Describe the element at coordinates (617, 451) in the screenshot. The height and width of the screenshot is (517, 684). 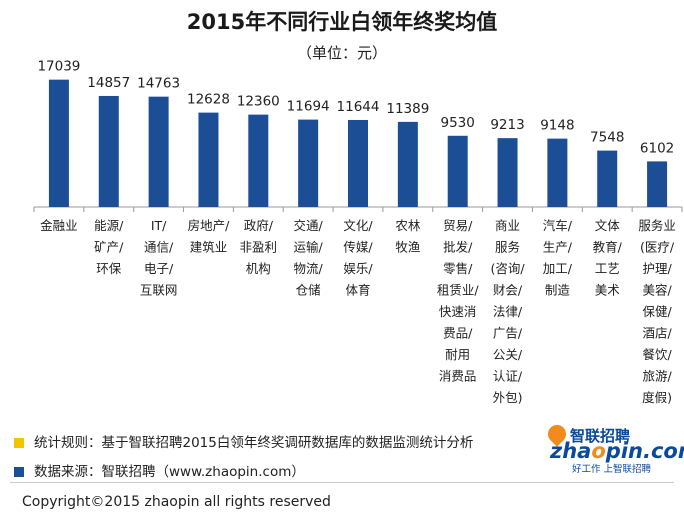
I see `logo-domain: zhaopin.com` at that location.